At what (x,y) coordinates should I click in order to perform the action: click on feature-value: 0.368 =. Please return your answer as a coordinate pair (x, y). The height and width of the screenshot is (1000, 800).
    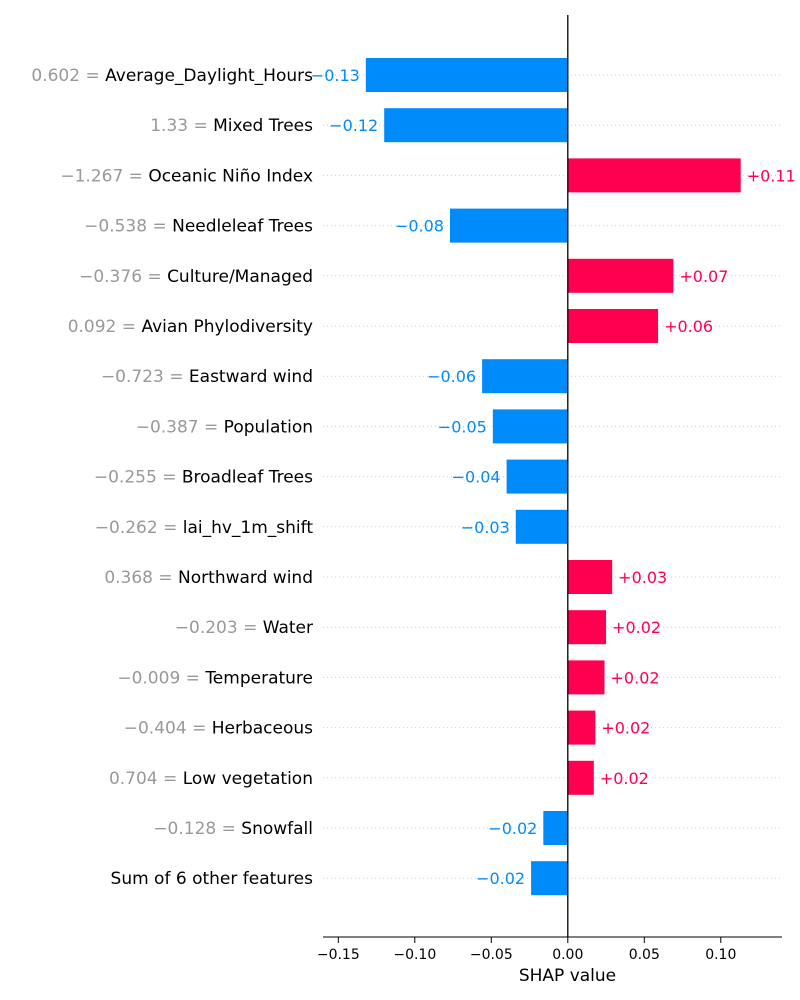
    Looking at the image, I should click on (141, 578).